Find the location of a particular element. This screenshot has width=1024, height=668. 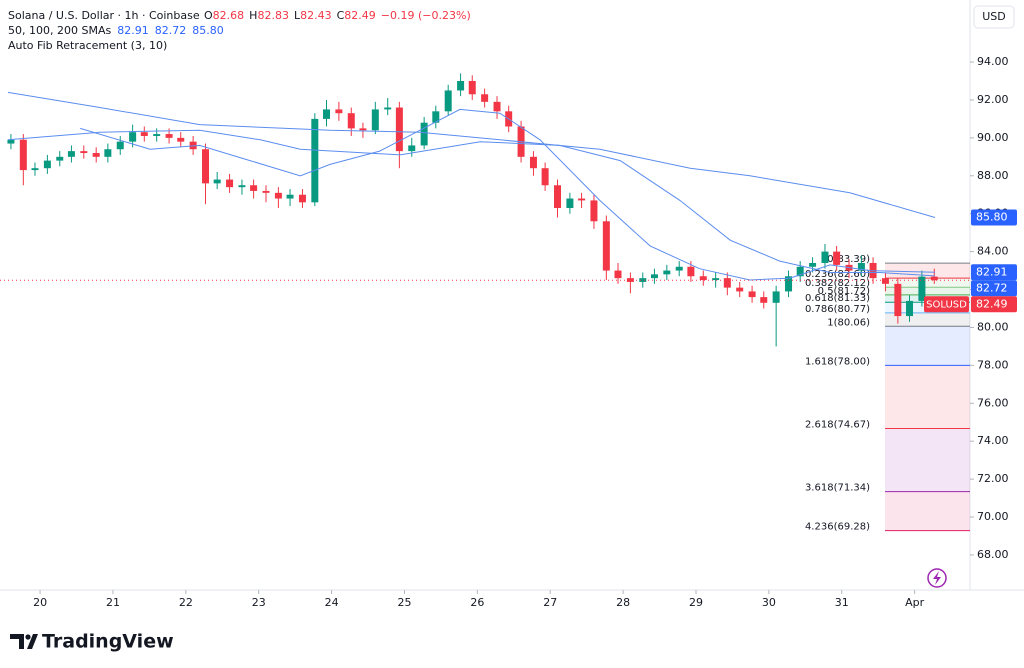

x-tick-label: 22 is located at coordinates (186, 602).